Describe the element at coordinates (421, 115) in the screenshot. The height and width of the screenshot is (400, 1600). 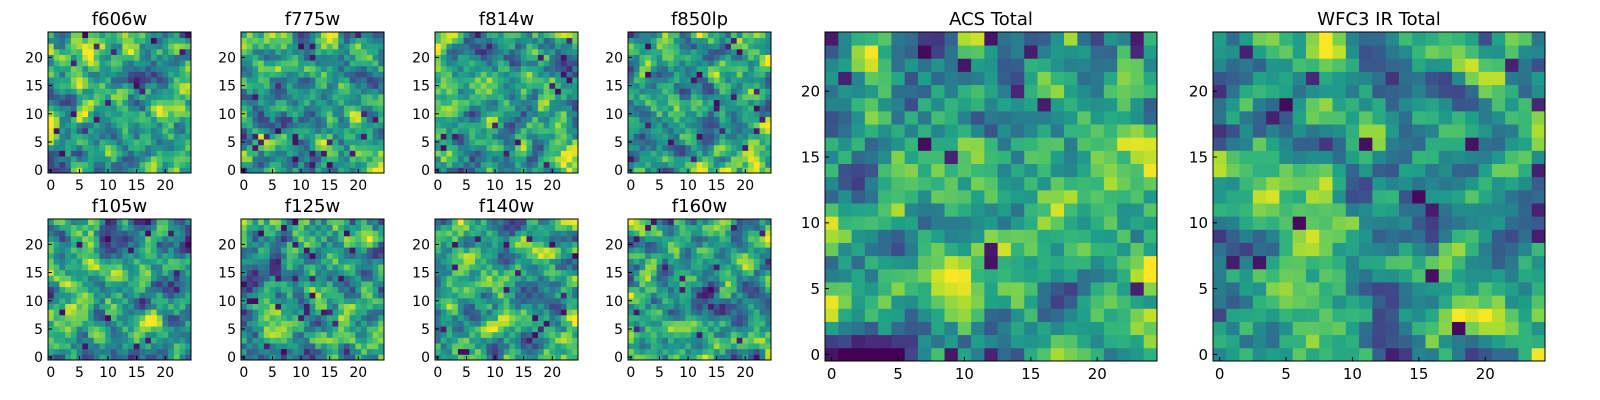
I see `y-tick-label: 10` at that location.